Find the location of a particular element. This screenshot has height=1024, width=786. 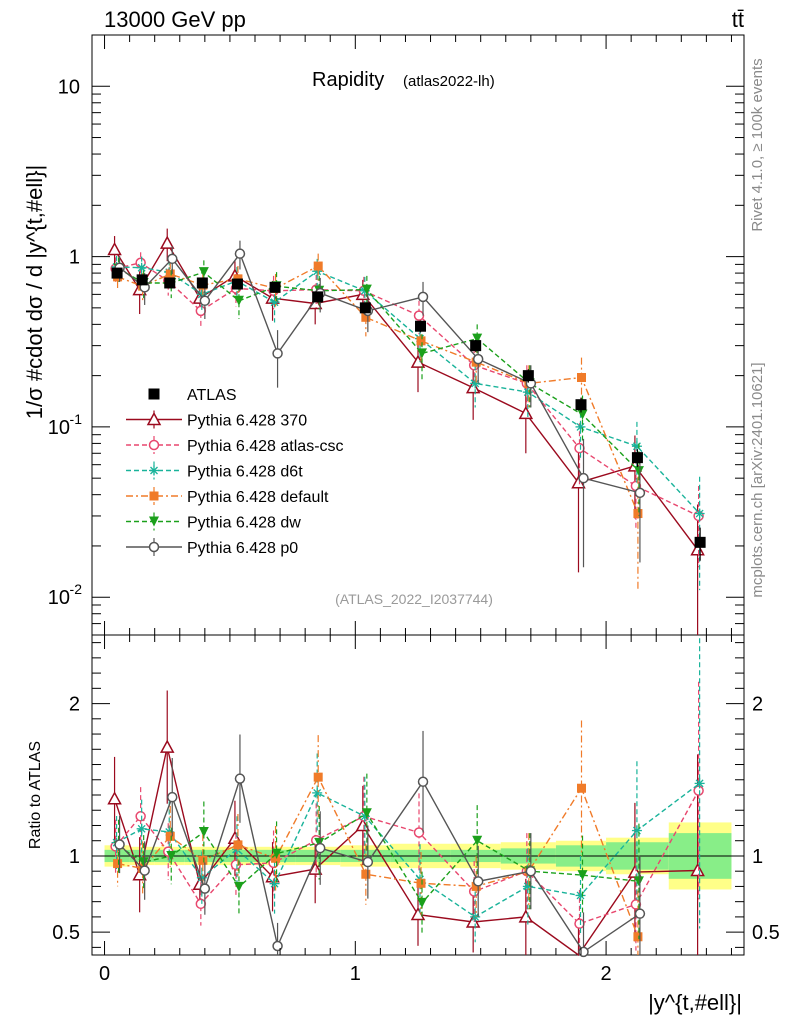

mcplots-label: mcplots.cern.ch [arXiv:2401.10621] is located at coordinates (757, 479).